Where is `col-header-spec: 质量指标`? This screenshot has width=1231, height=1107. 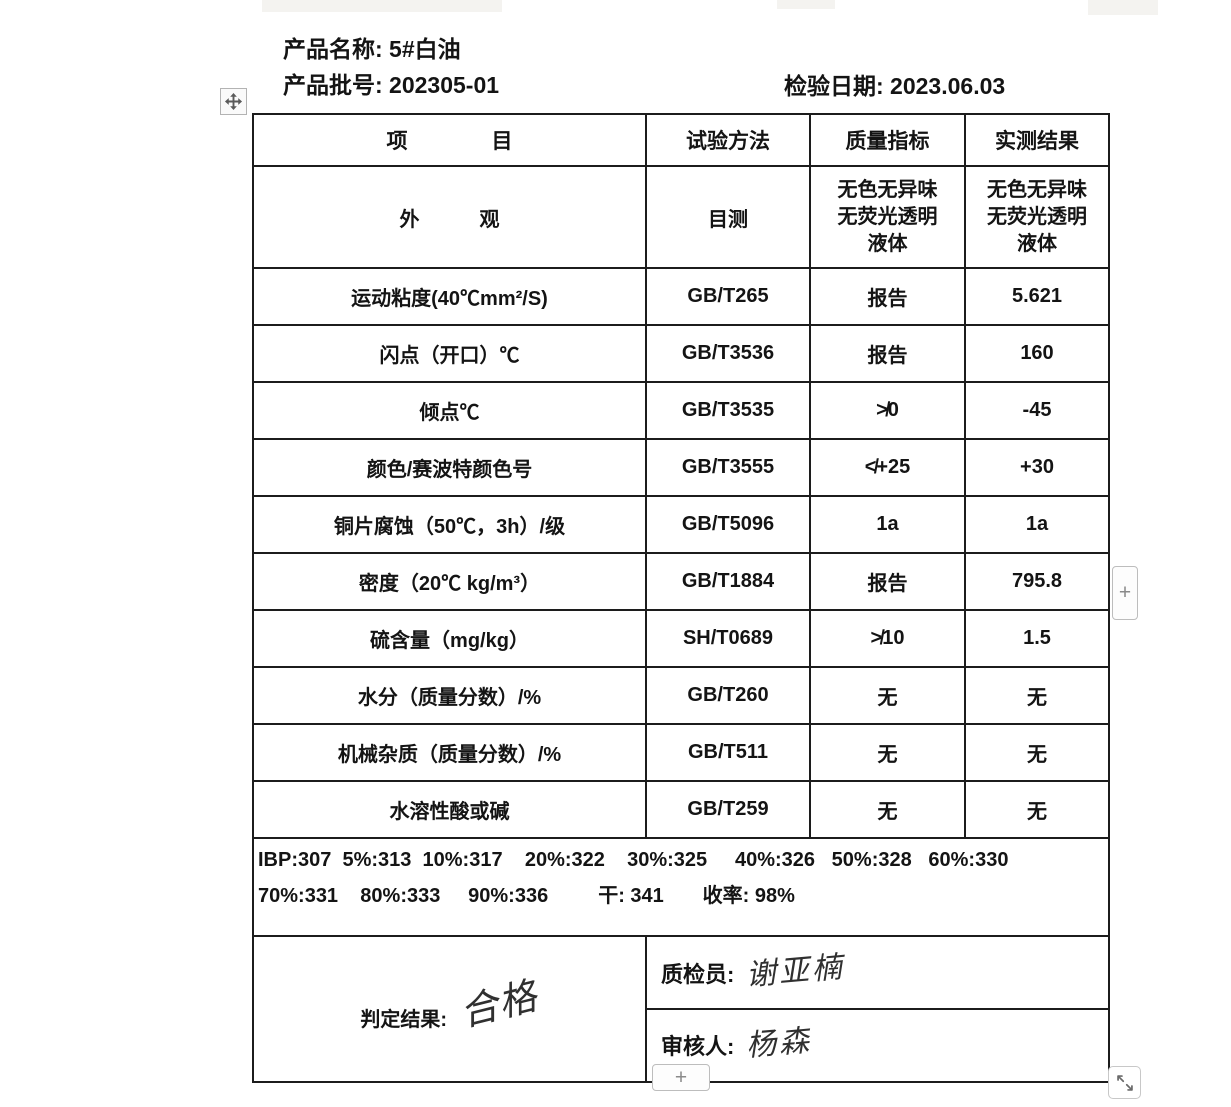
col-header-spec: 质量指标 is located at coordinates (887, 140).